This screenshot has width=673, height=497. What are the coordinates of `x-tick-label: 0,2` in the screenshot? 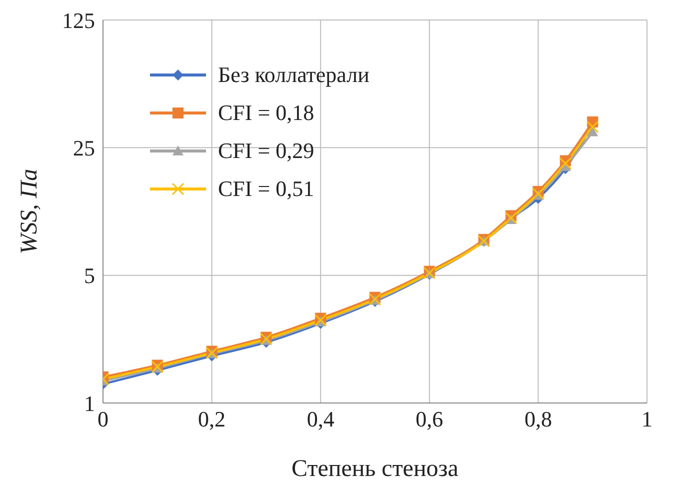 It's located at (212, 419).